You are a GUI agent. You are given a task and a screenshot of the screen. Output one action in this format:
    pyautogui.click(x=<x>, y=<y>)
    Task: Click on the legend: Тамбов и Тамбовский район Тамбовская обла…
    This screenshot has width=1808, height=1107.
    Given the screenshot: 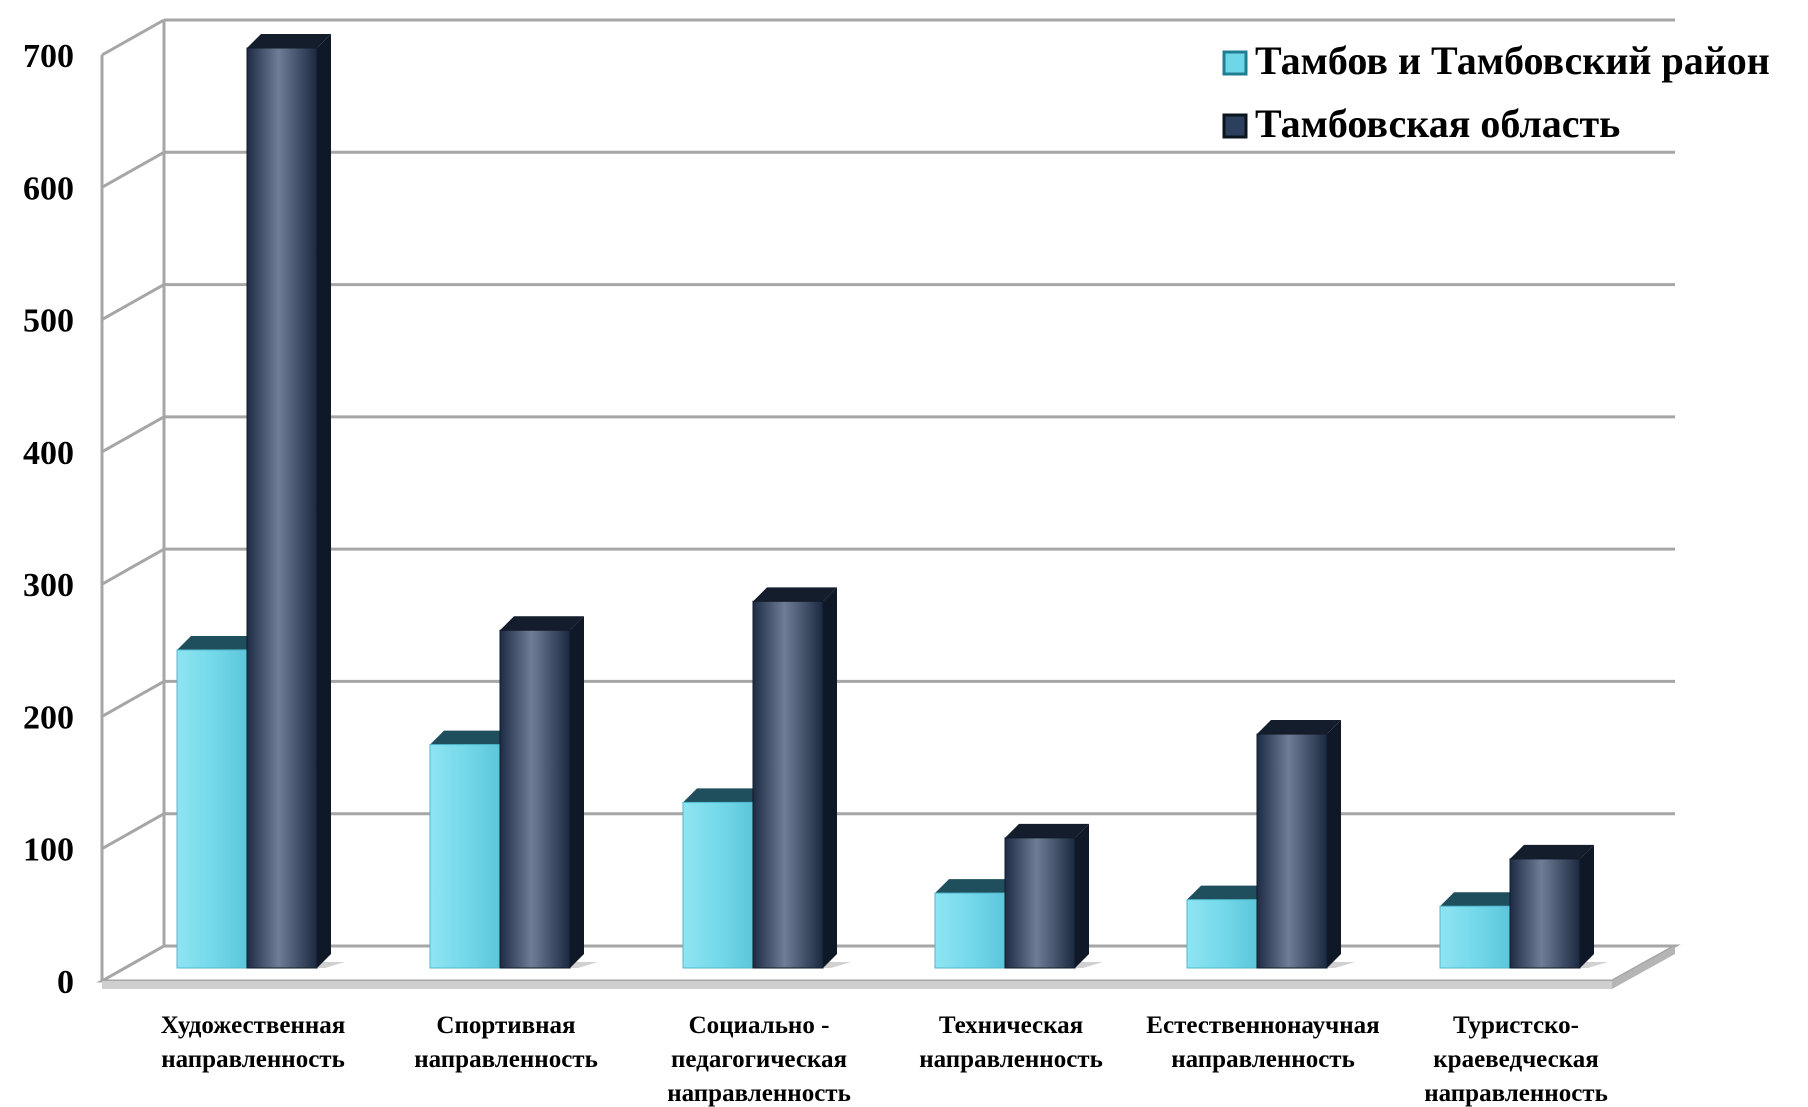 What is the action you would take?
    pyautogui.click(x=1496, y=92)
    